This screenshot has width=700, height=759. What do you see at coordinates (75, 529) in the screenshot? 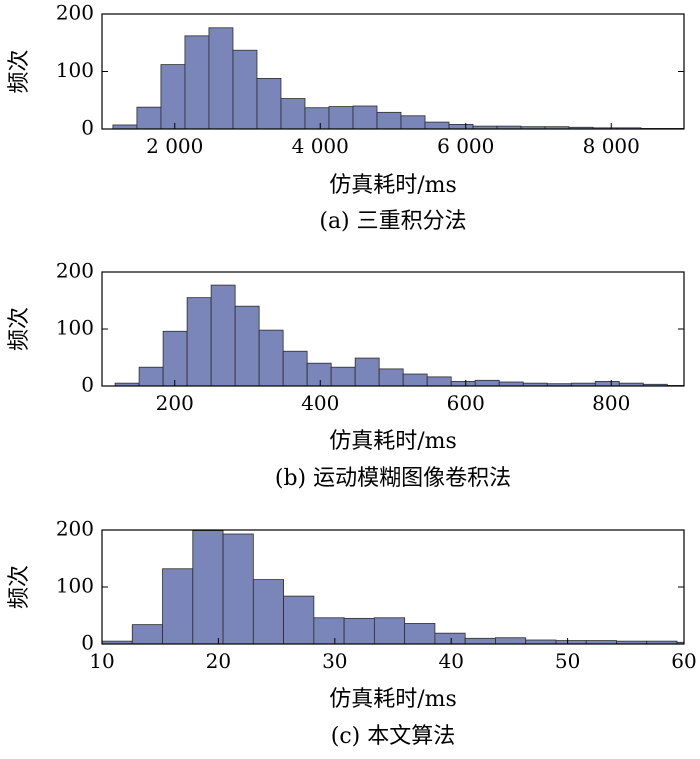
I see `panel-c-y-tick-label: 200` at bounding box center [75, 529].